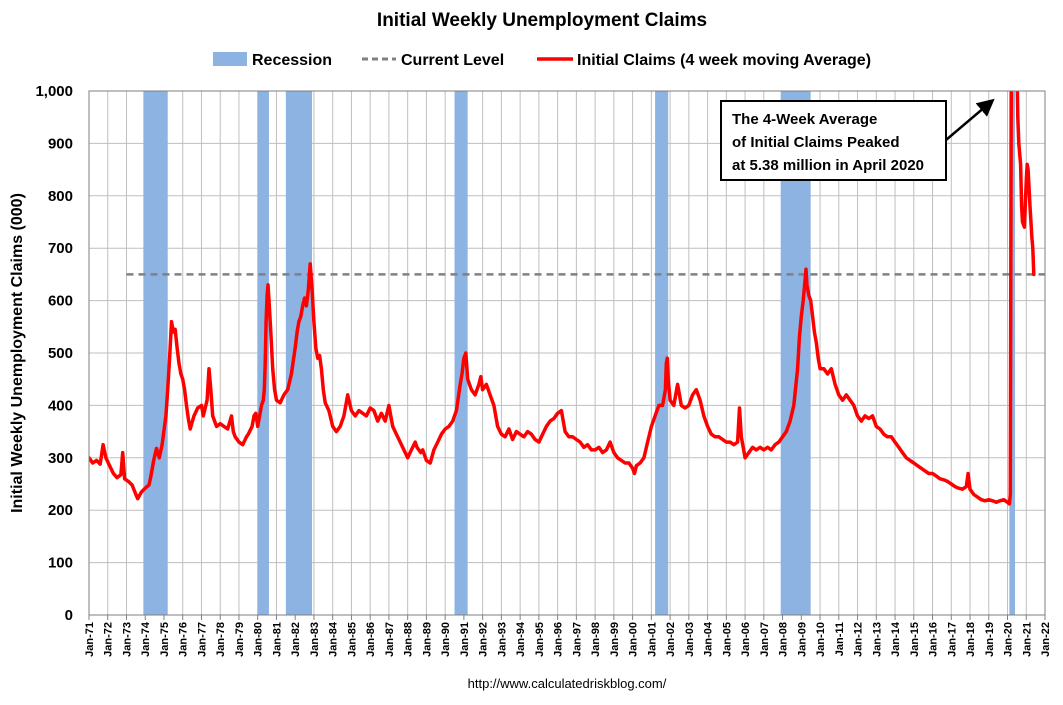 This screenshot has width=1063, height=705. I want to click on x-tick-label: Jan-84, so click(334, 639).